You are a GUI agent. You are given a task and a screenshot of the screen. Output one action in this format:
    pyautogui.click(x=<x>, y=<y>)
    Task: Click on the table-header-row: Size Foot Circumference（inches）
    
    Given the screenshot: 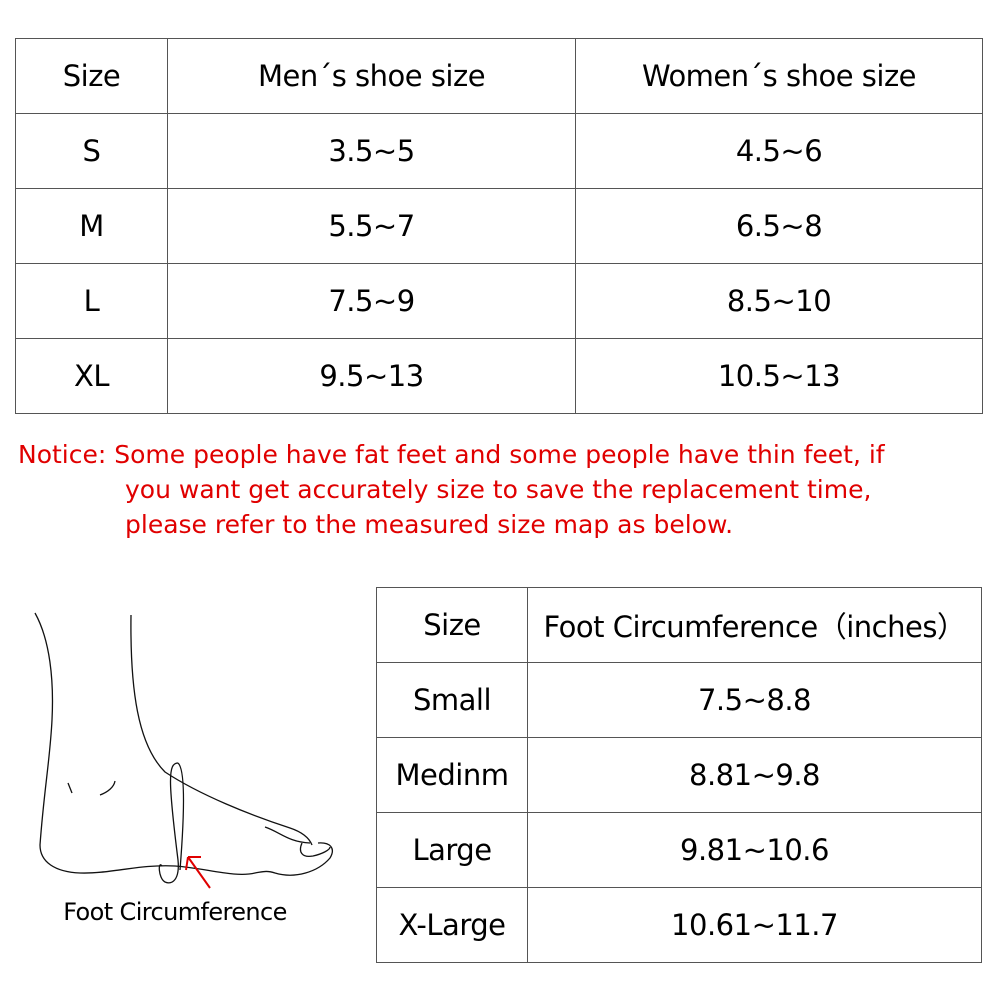 What is the action you would take?
    pyautogui.click(x=679, y=625)
    